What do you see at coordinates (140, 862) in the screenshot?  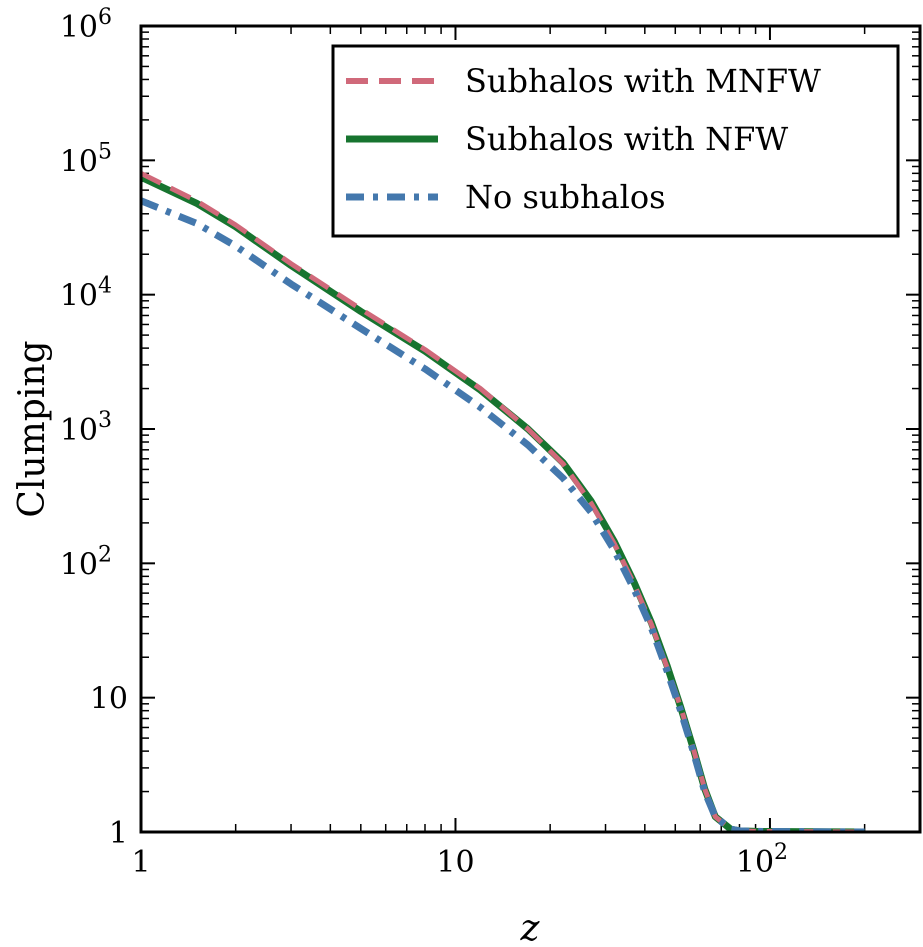 I see `x-tick-label: 1` at bounding box center [140, 862].